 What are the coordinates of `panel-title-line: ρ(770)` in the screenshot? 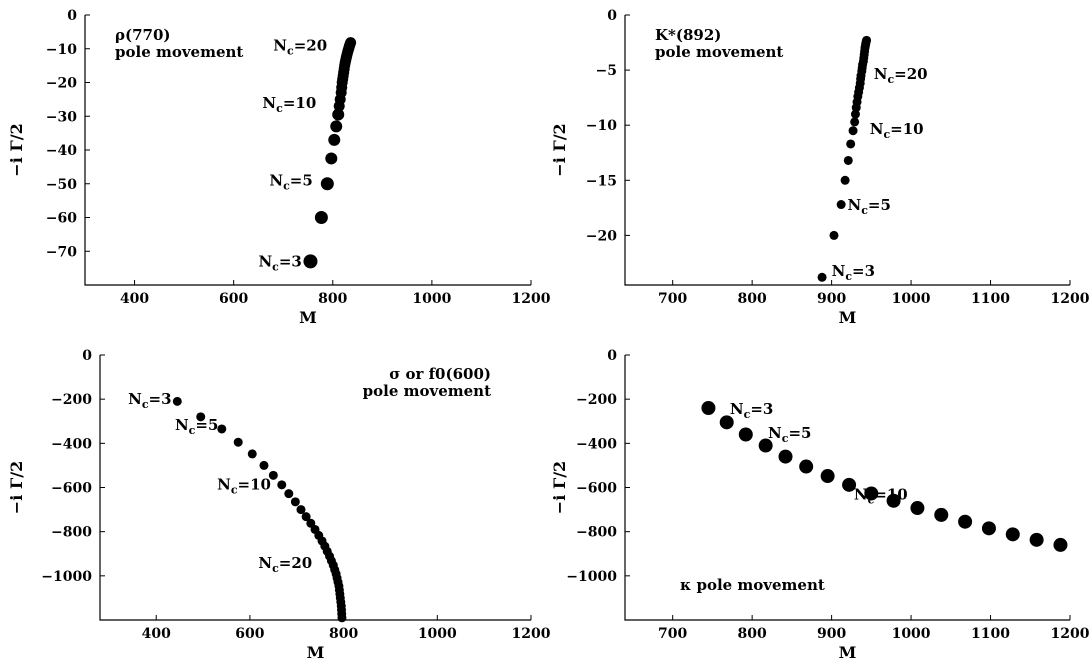 It's located at (142, 35).